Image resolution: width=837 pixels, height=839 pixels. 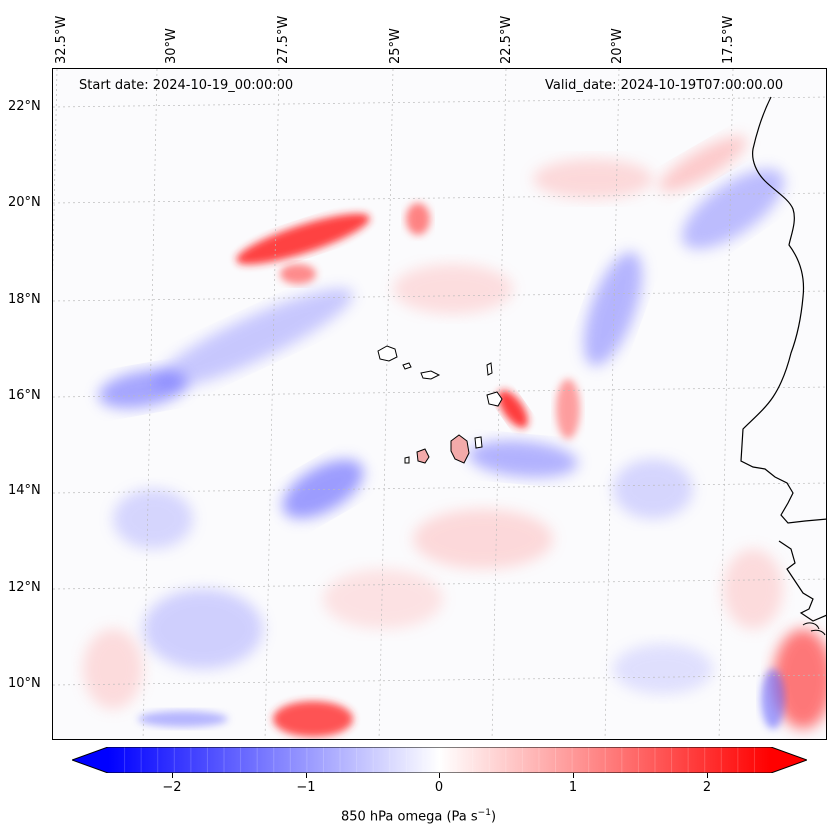 I want to click on africa-coastline, so click(x=783, y=310).